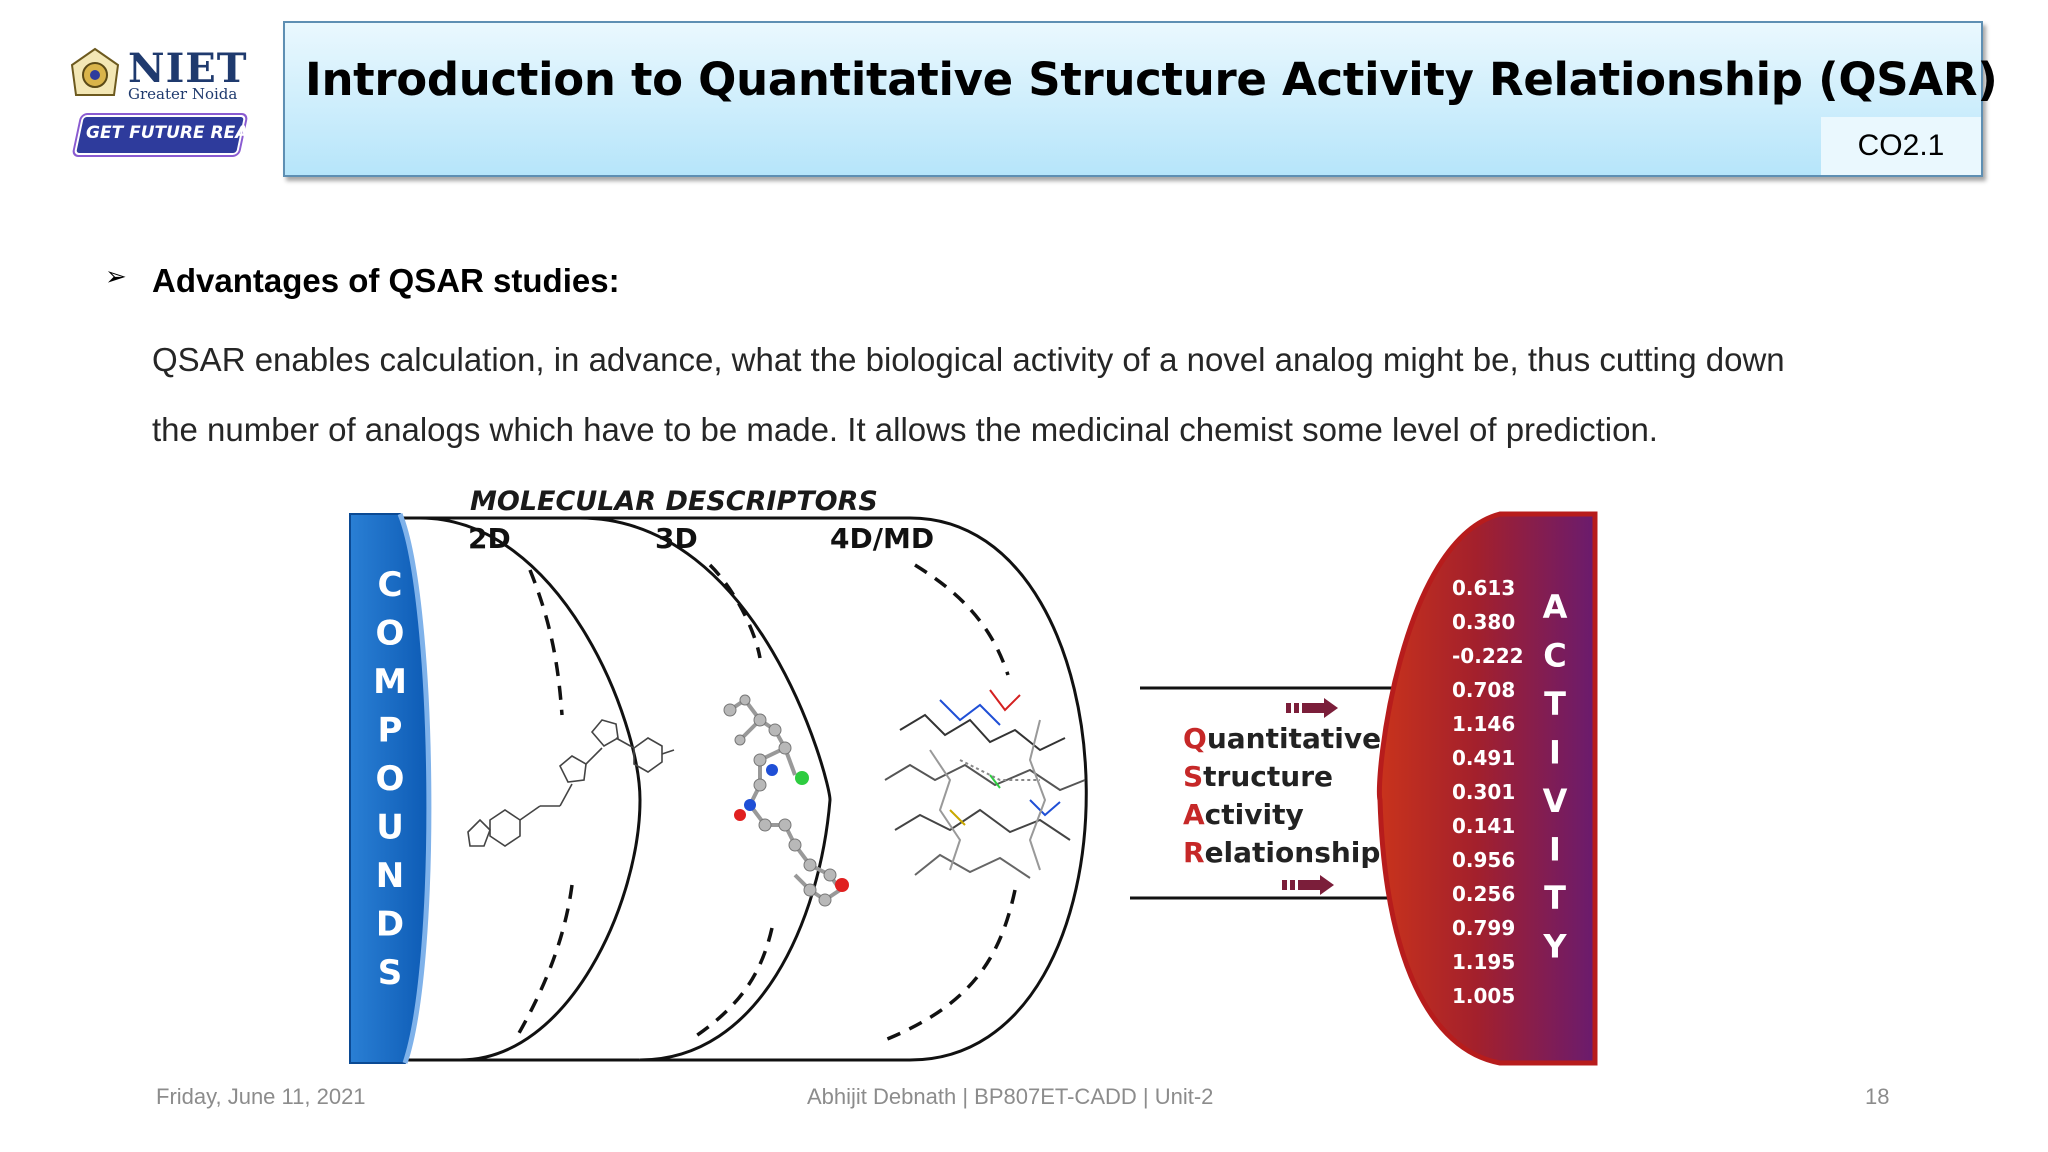 The height and width of the screenshot is (1152, 2048). I want to click on activity-letter-3: I, so click(1555, 753).